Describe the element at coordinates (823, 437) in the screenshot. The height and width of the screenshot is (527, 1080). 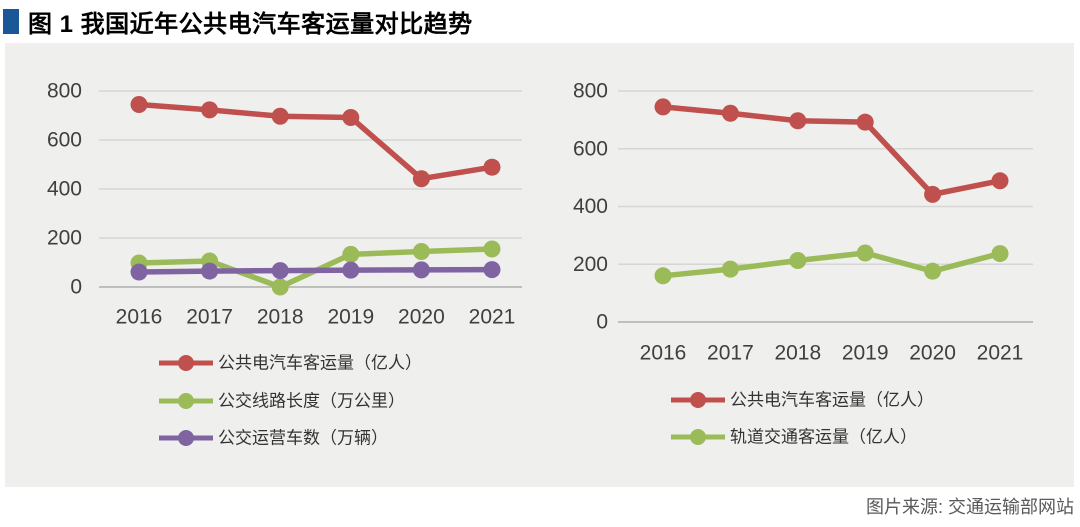
I see `legend-label: 轨道交通客运量（亿人）` at that location.